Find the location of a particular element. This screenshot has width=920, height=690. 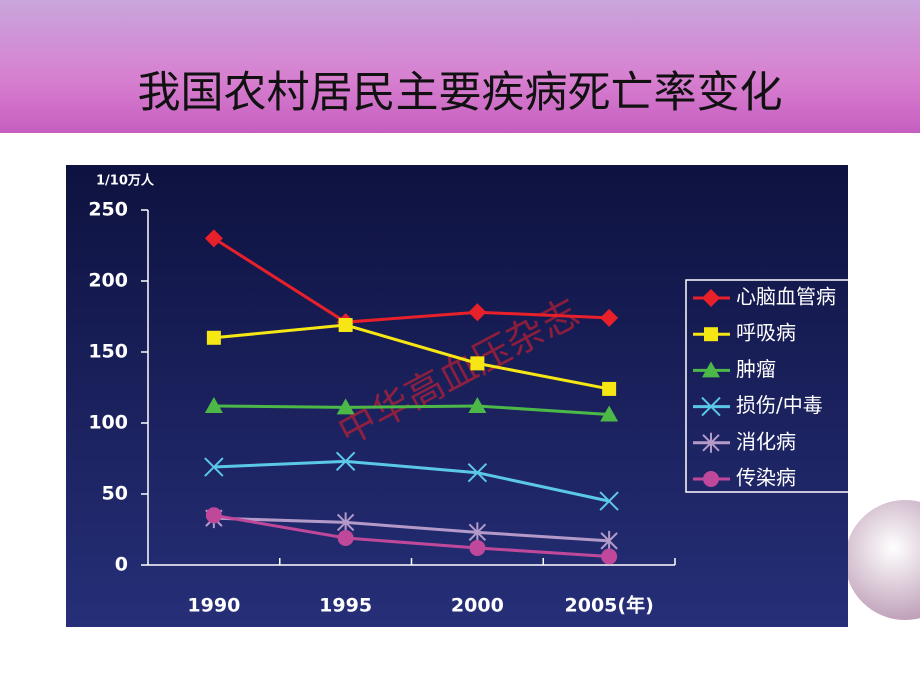

x-tick-label: 1990 is located at coordinates (213, 606).